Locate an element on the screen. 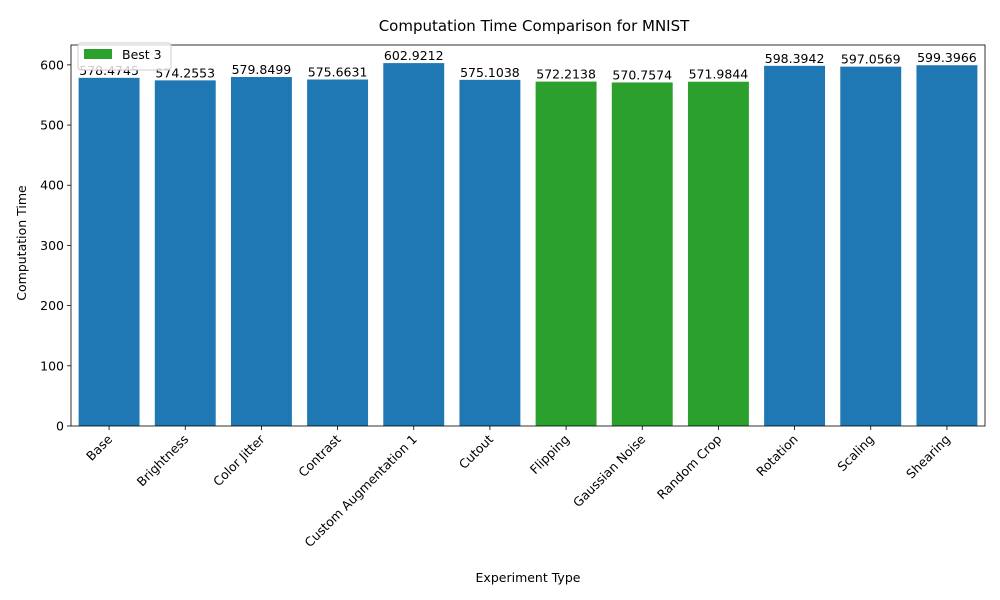 The width and height of the screenshot is (1000, 600). x-tick-label: Base is located at coordinates (99, 447).